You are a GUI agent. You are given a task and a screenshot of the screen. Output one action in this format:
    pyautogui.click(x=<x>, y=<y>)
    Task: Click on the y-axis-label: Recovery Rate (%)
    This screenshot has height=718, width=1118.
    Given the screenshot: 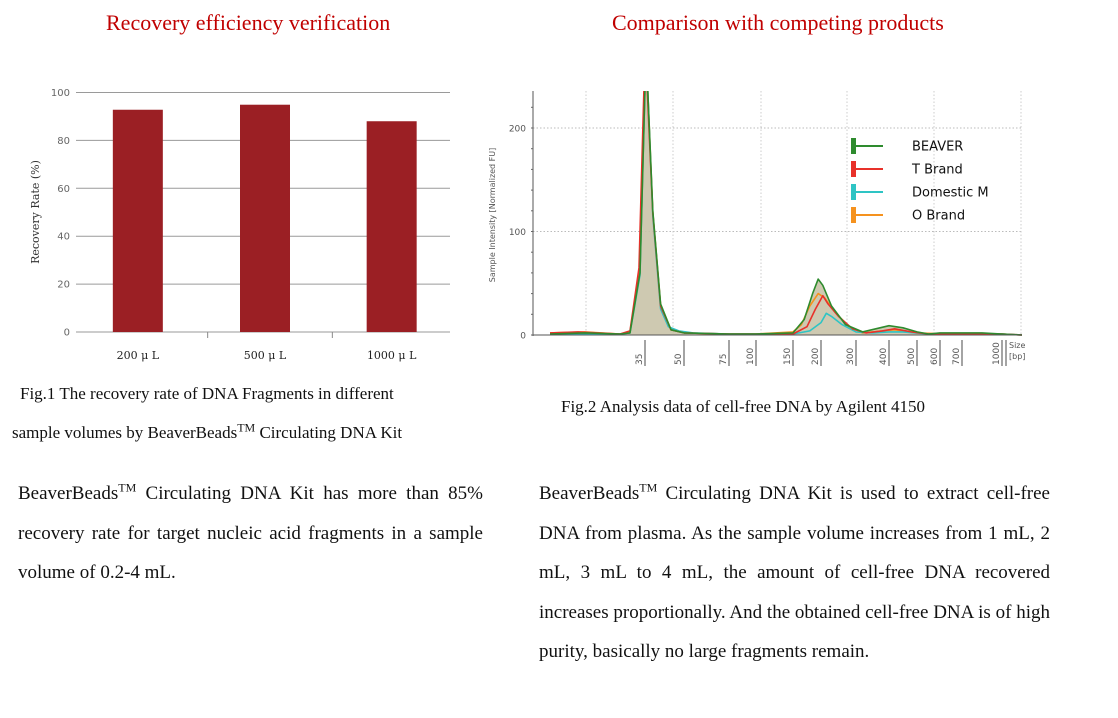 What is the action you would take?
    pyautogui.click(x=35, y=212)
    